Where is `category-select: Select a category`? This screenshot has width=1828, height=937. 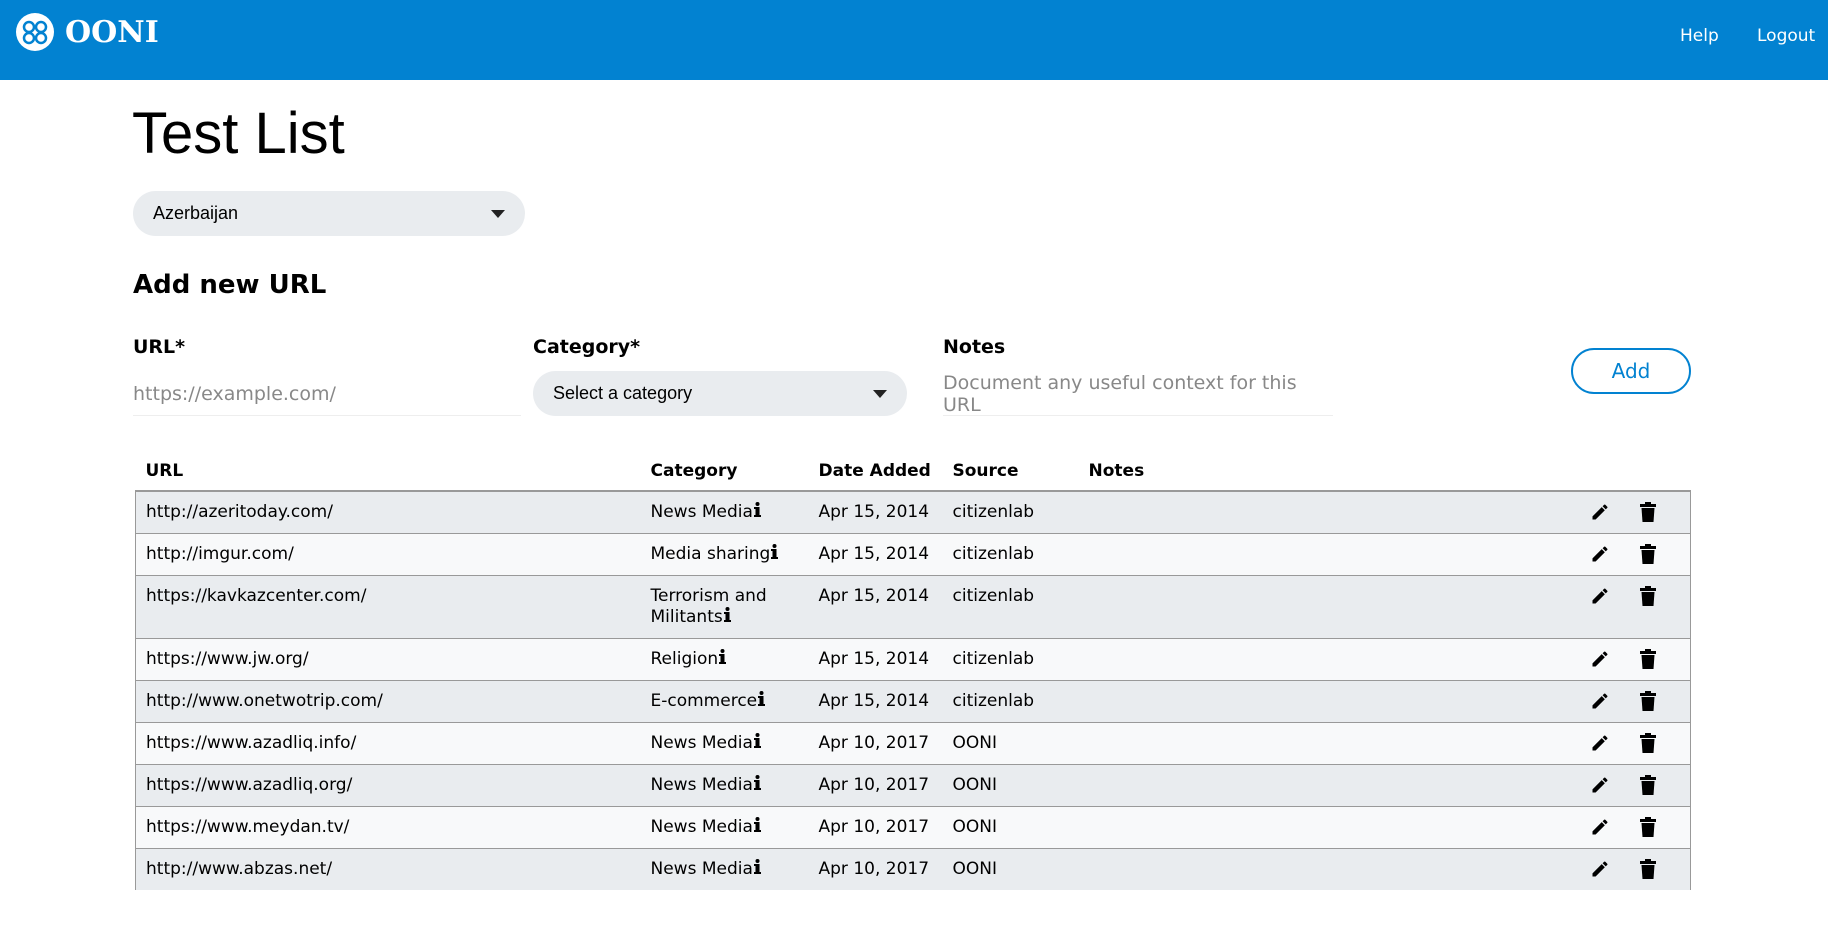
category-select: Select a category is located at coordinates (720, 393).